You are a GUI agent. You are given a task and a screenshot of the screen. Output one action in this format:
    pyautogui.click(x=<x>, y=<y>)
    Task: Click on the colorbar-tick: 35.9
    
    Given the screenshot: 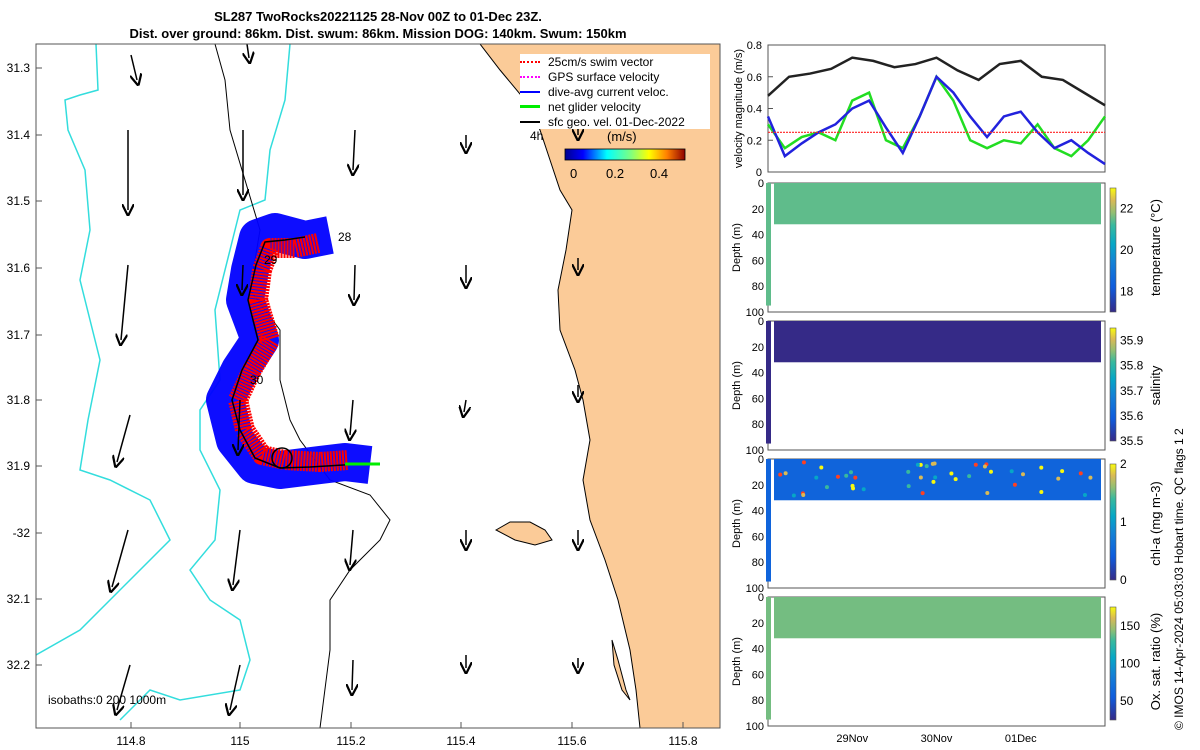 What is the action you would take?
    pyautogui.click(x=1132, y=341)
    